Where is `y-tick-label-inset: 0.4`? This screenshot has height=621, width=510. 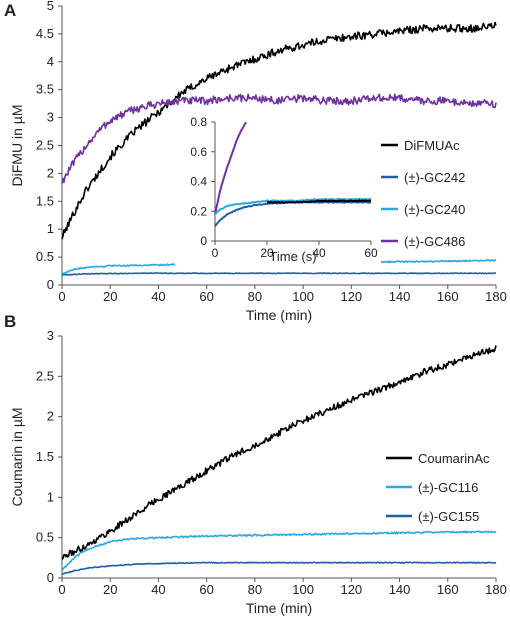 y-tick-label-inset: 0.4 is located at coordinates (198, 182).